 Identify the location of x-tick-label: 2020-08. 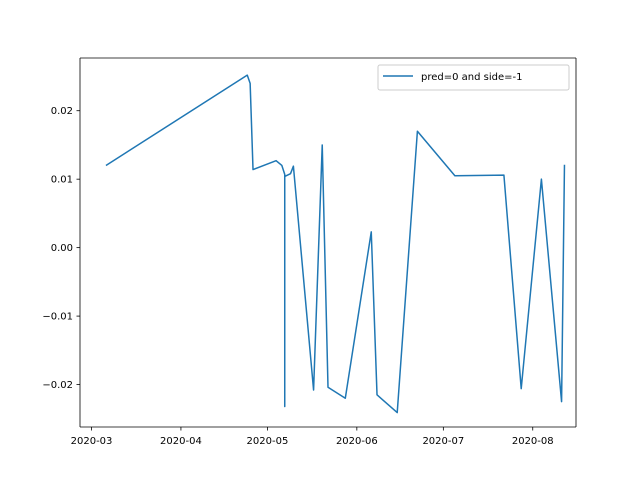
(533, 441).